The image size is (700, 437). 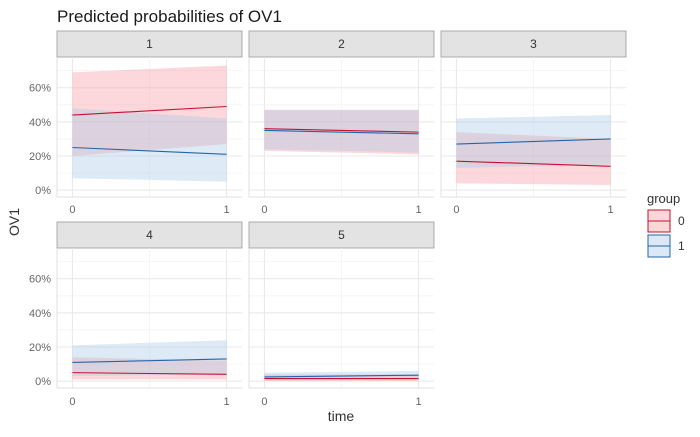 I want to click on panel-3: 3 0 1, so click(x=533, y=123).